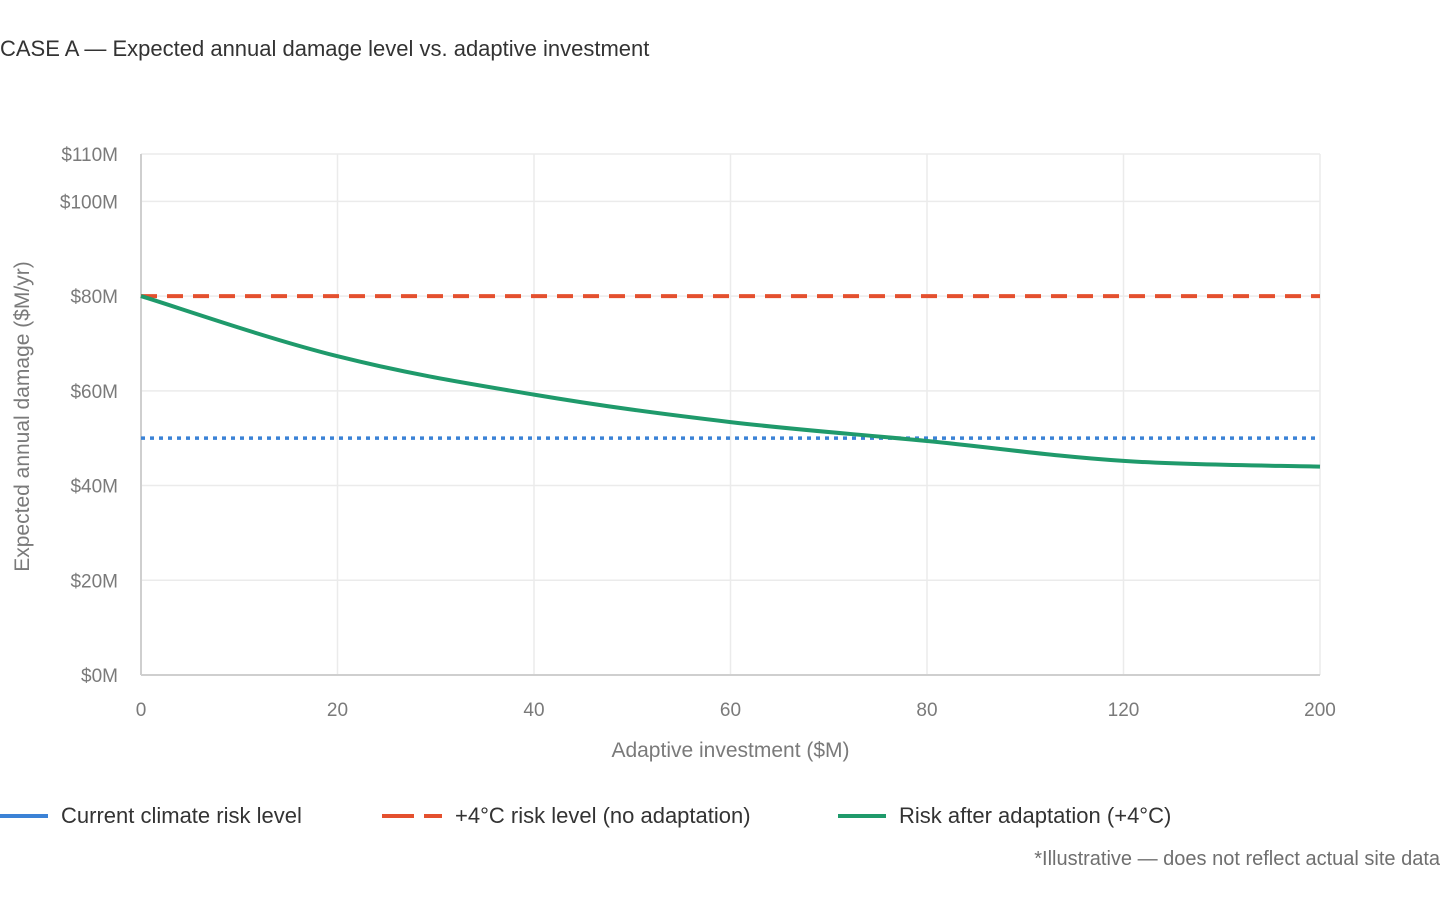  What do you see at coordinates (603, 815) in the screenshot?
I see `legend-label: +4°C risk level (no adaptation)` at bounding box center [603, 815].